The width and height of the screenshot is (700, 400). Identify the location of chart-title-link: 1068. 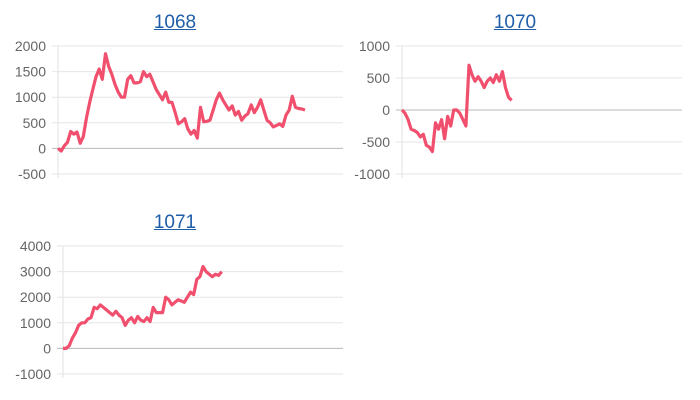
(175, 22).